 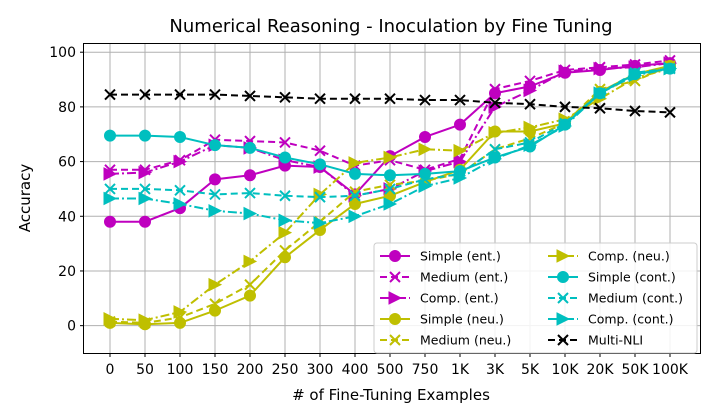 I want to click on legend-label: Simple (ent.), so click(x=460, y=256).